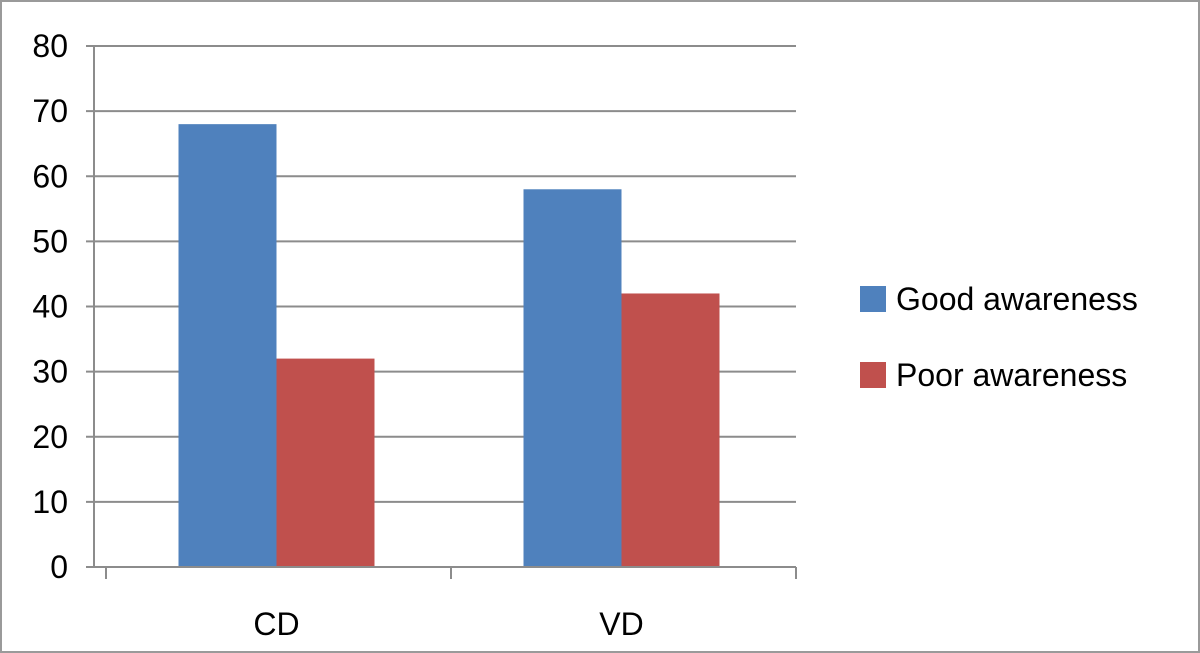 The width and height of the screenshot is (1200, 653). I want to click on y-tick-label: 60, so click(50, 176).